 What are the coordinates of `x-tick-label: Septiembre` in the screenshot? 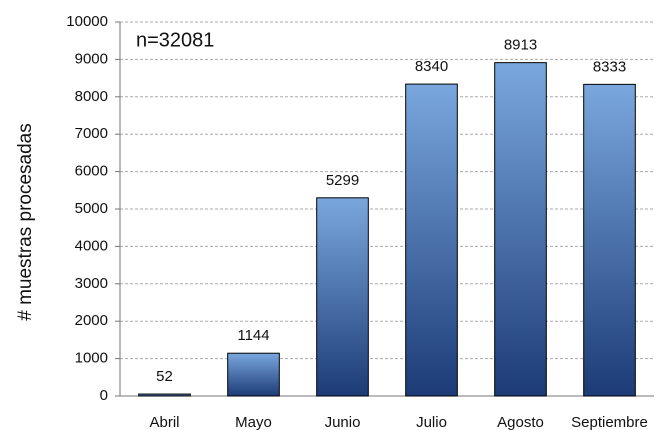 It's located at (609, 422).